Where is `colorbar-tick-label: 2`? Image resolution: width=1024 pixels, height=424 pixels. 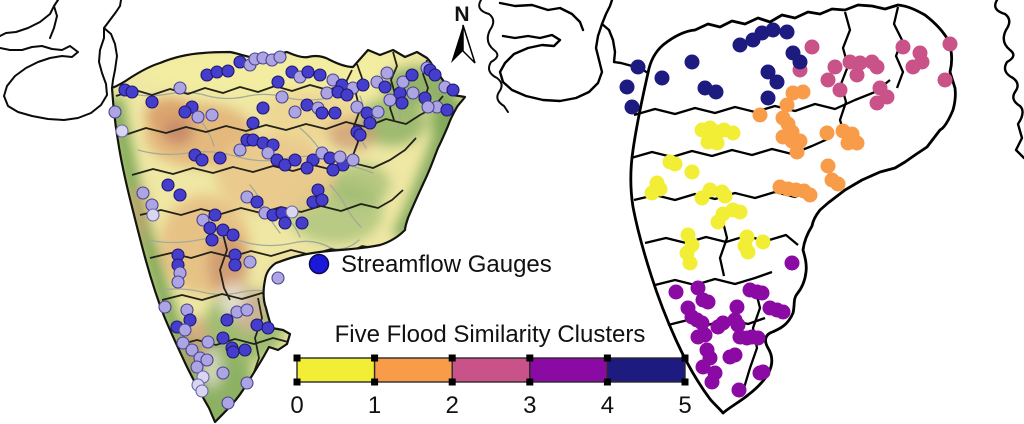
colorbar-tick-label: 2 is located at coordinates (452, 405).